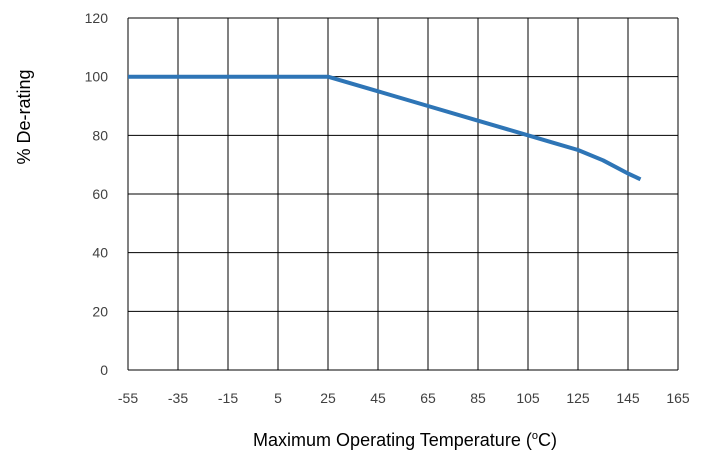 This screenshot has width=708, height=453. What do you see at coordinates (100, 135) in the screenshot?
I see `y-tick-label-4: 80` at bounding box center [100, 135].